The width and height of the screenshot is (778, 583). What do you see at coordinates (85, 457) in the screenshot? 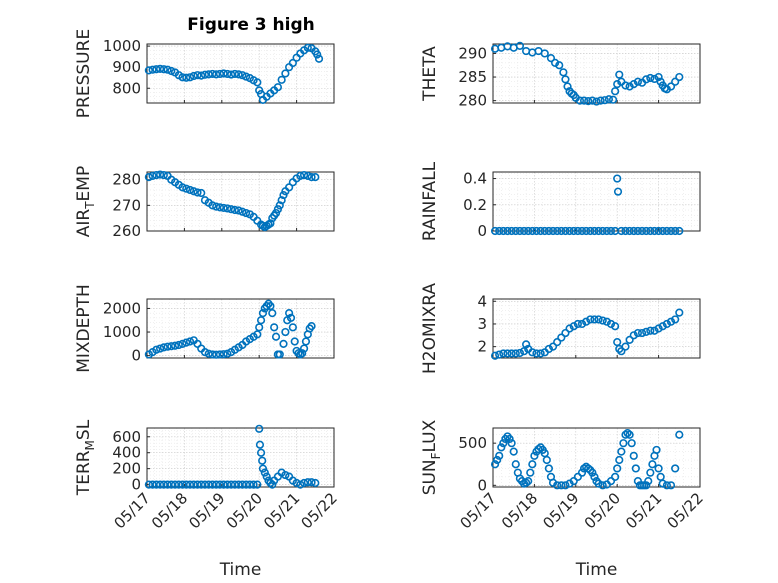
I see `y-axis-label: TERRMSL` at bounding box center [85, 457].